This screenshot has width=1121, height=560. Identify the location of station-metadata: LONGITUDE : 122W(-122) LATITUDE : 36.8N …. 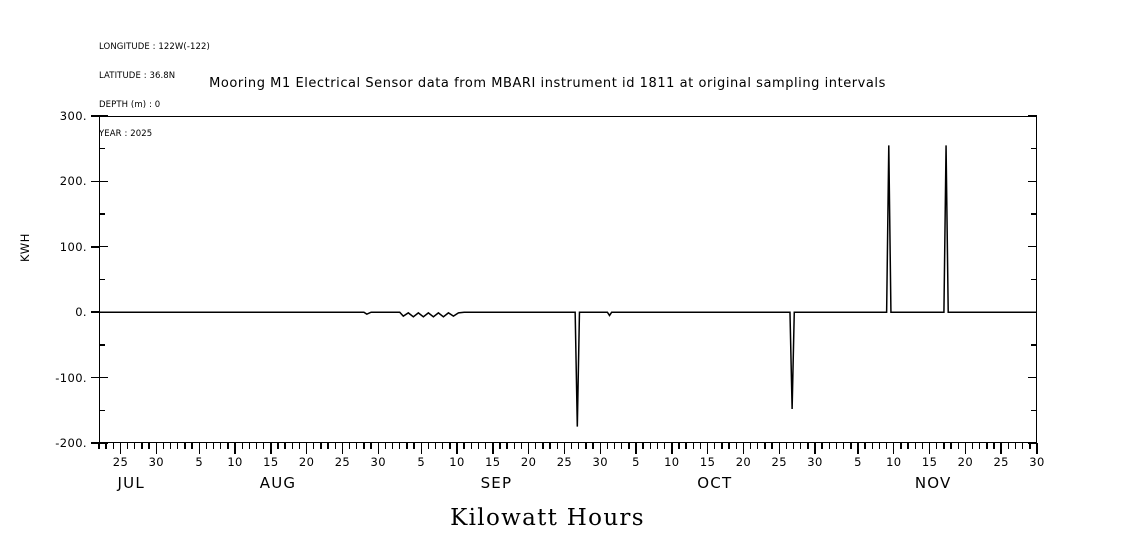
(154, 91).